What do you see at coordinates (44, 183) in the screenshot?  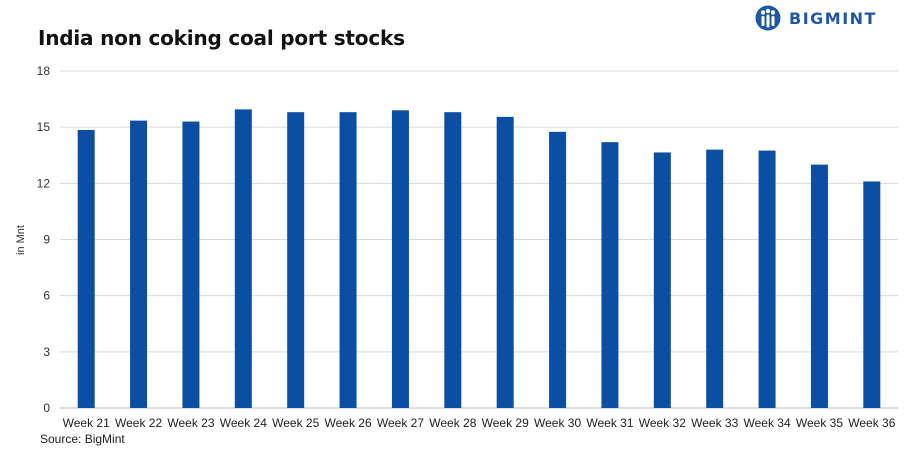 I see `y-tick-label: 12` at bounding box center [44, 183].